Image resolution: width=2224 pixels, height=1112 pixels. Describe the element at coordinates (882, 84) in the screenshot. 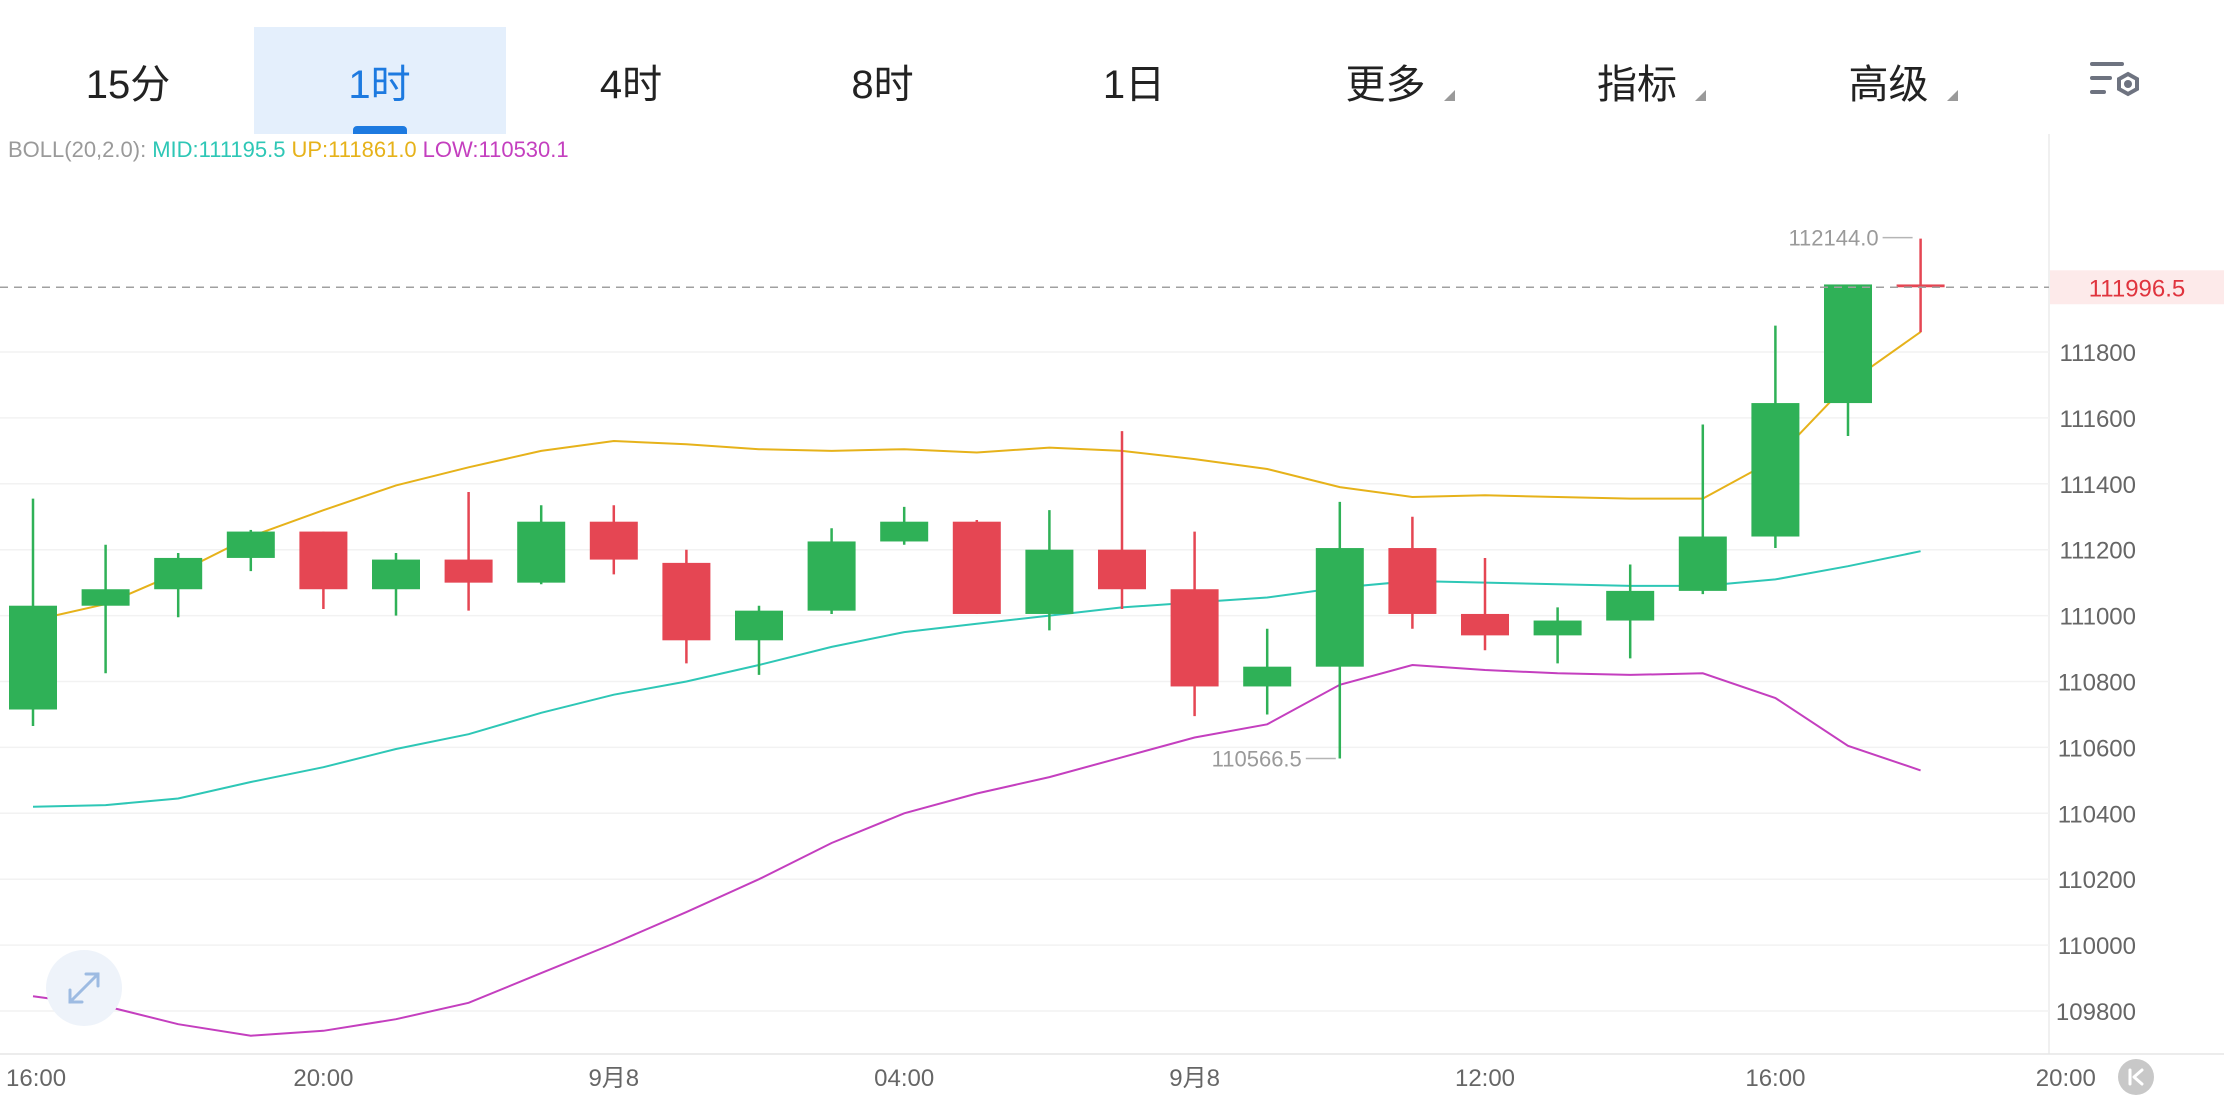

I see `tab-label: 8时` at that location.